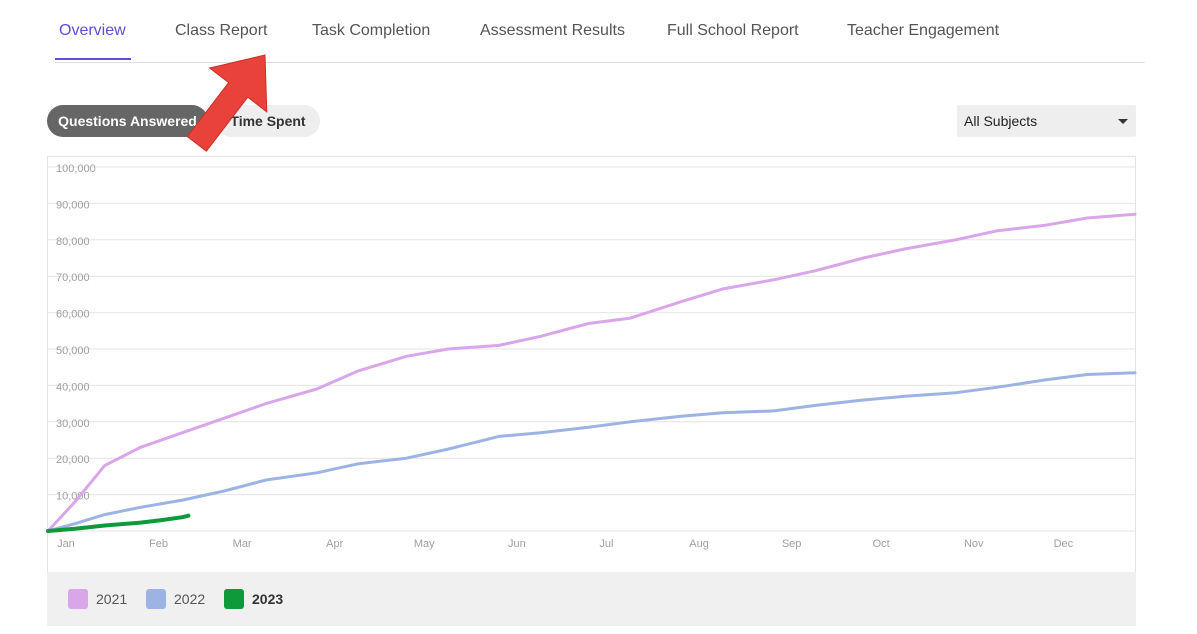 This screenshot has height=634, width=1197. Describe the element at coordinates (792, 544) in the screenshot. I see `x-tick-label: Sep` at that location.